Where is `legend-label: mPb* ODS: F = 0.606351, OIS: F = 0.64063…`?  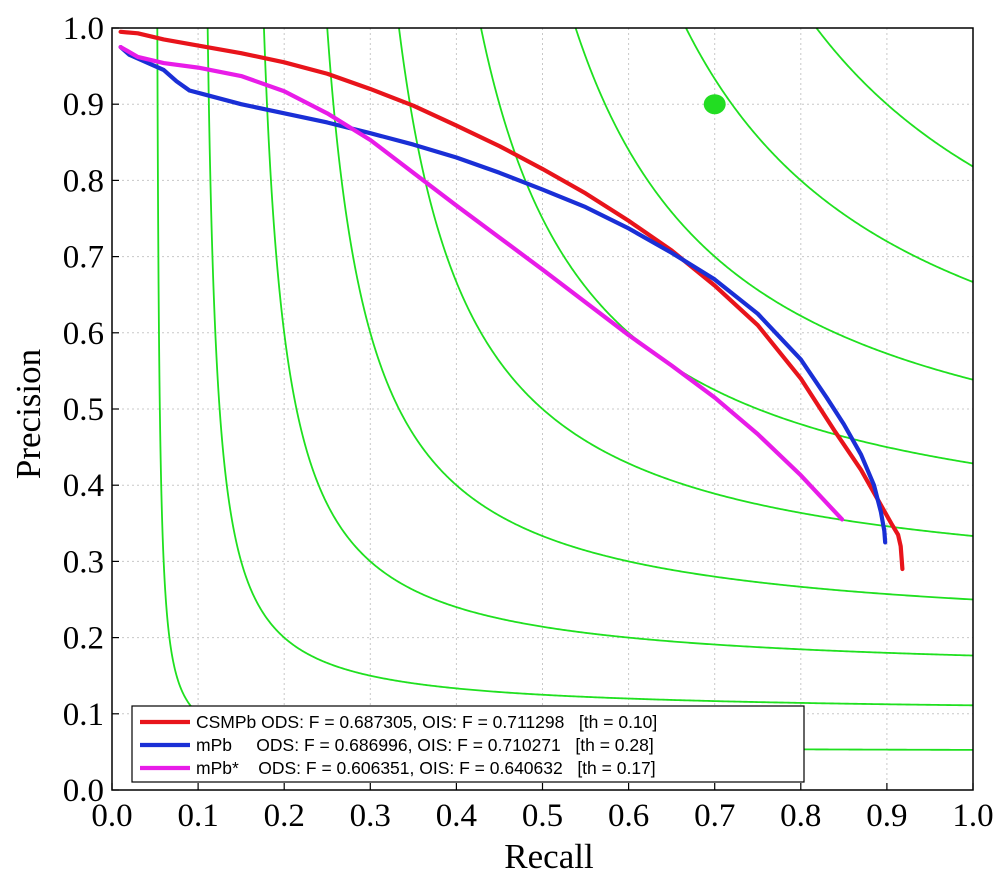
legend-label: mPb* ODS: F = 0.606351, OIS: F = 0.64063… is located at coordinates (426, 768).